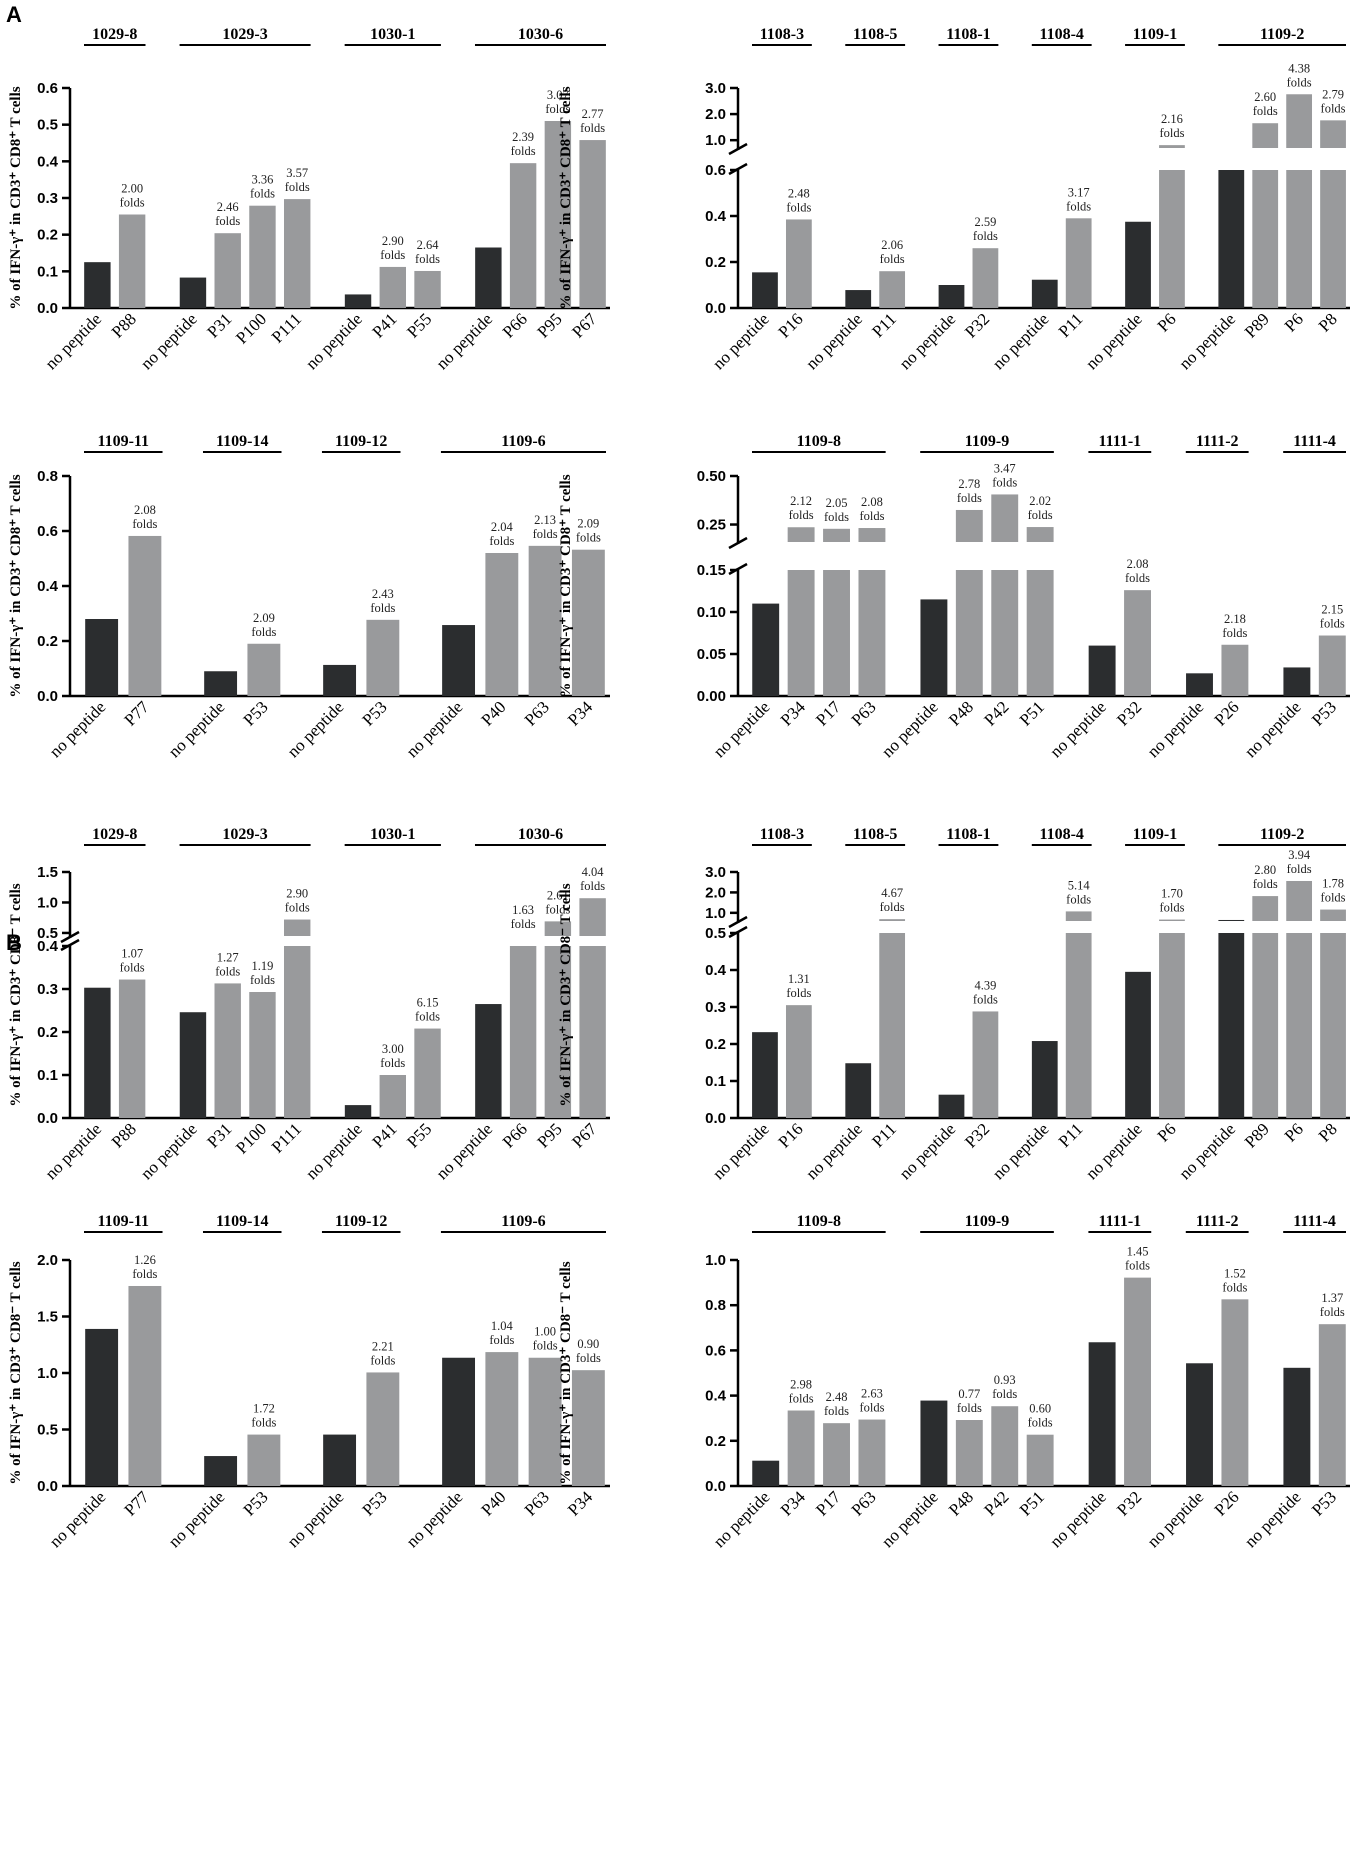 This screenshot has width=1367, height=1861. I want to click on category-label: P48, so click(961, 1503).